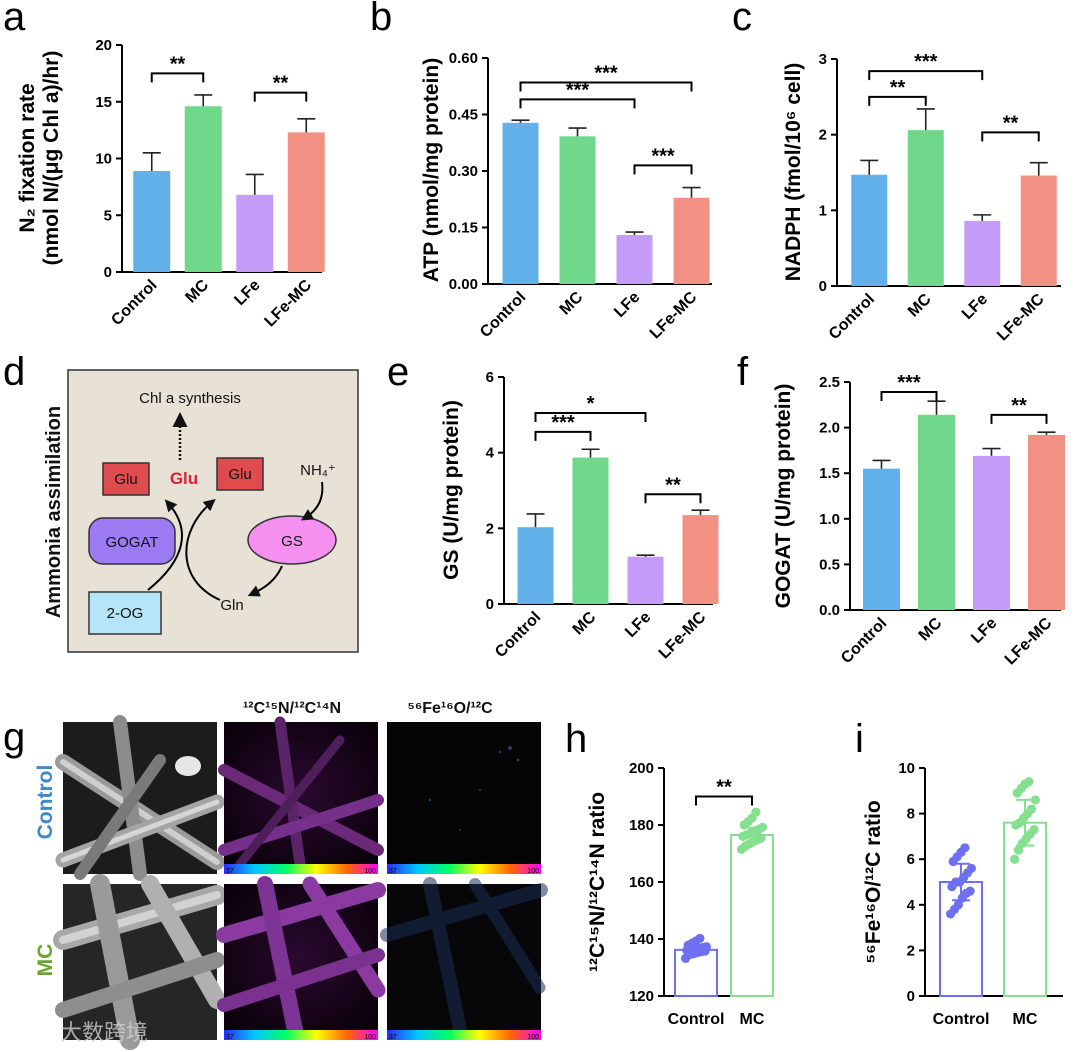 The width and height of the screenshot is (1080, 1052). I want to click on nanosims-feo-mc-filaments, so click(464, 957).